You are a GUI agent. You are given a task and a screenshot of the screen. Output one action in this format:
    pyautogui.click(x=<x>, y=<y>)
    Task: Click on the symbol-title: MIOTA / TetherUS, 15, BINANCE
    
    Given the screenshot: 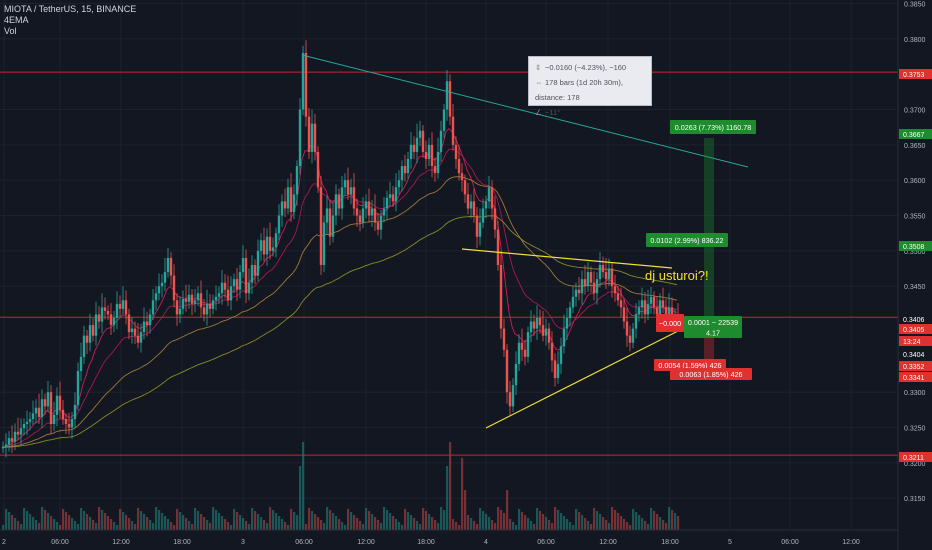 What is the action you would take?
    pyautogui.click(x=70, y=9)
    